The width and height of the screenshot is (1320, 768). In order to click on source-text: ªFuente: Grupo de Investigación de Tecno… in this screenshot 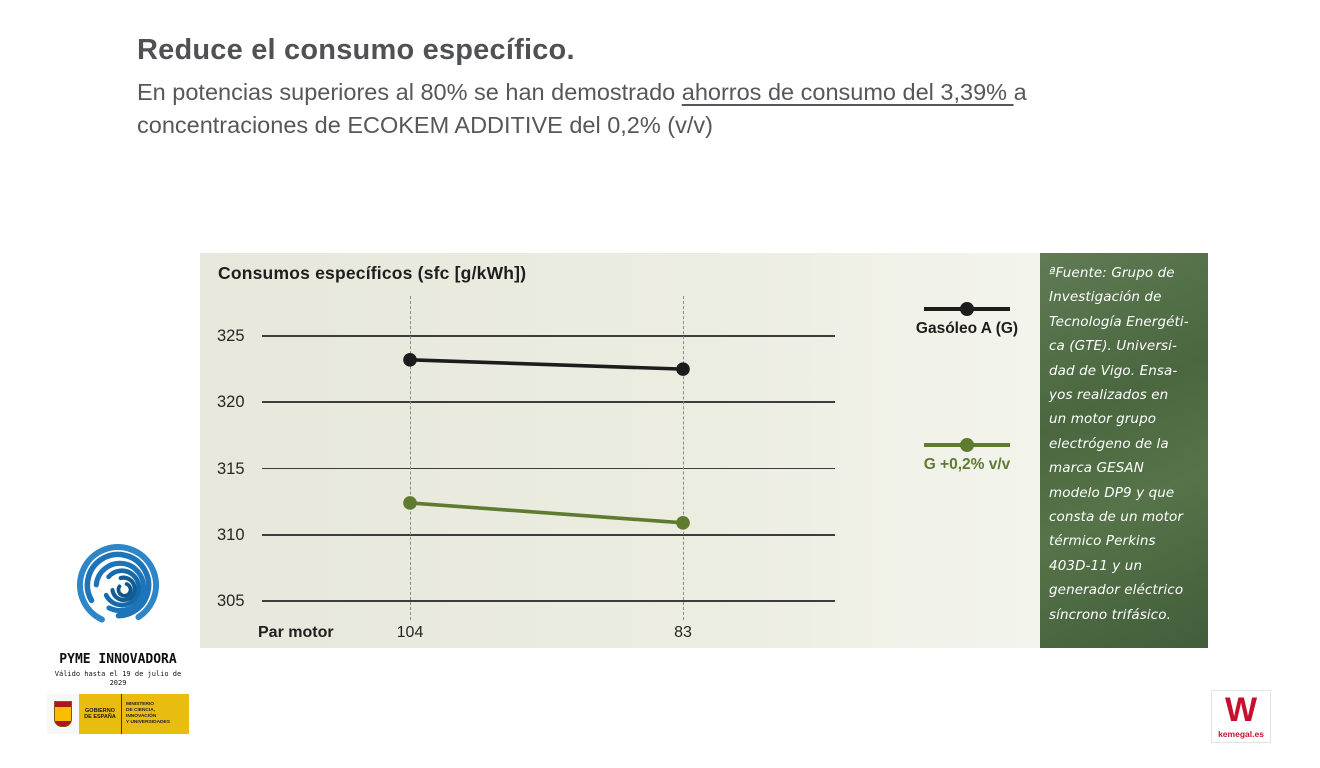, I will do `click(1119, 444)`.